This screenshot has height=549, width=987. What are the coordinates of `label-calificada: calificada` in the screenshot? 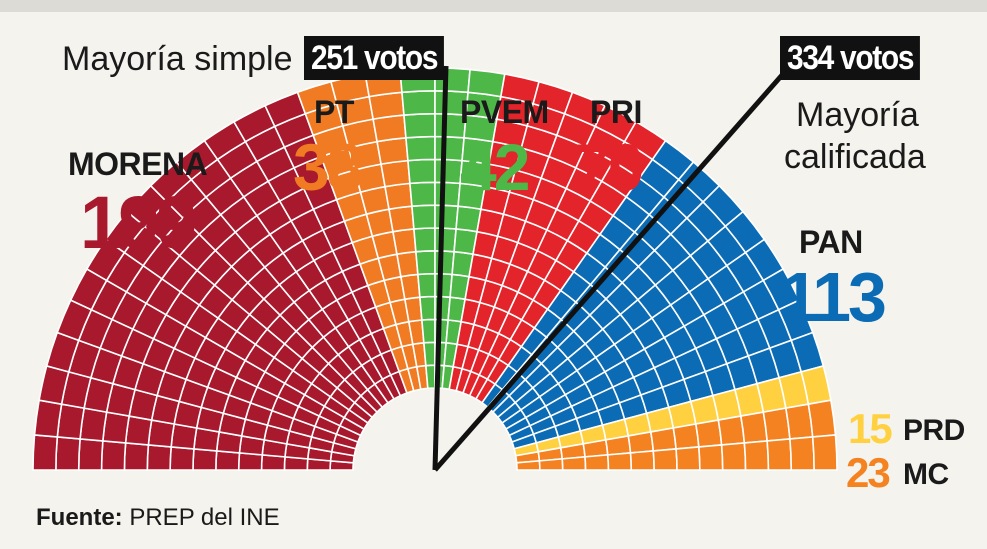 It's located at (855, 157).